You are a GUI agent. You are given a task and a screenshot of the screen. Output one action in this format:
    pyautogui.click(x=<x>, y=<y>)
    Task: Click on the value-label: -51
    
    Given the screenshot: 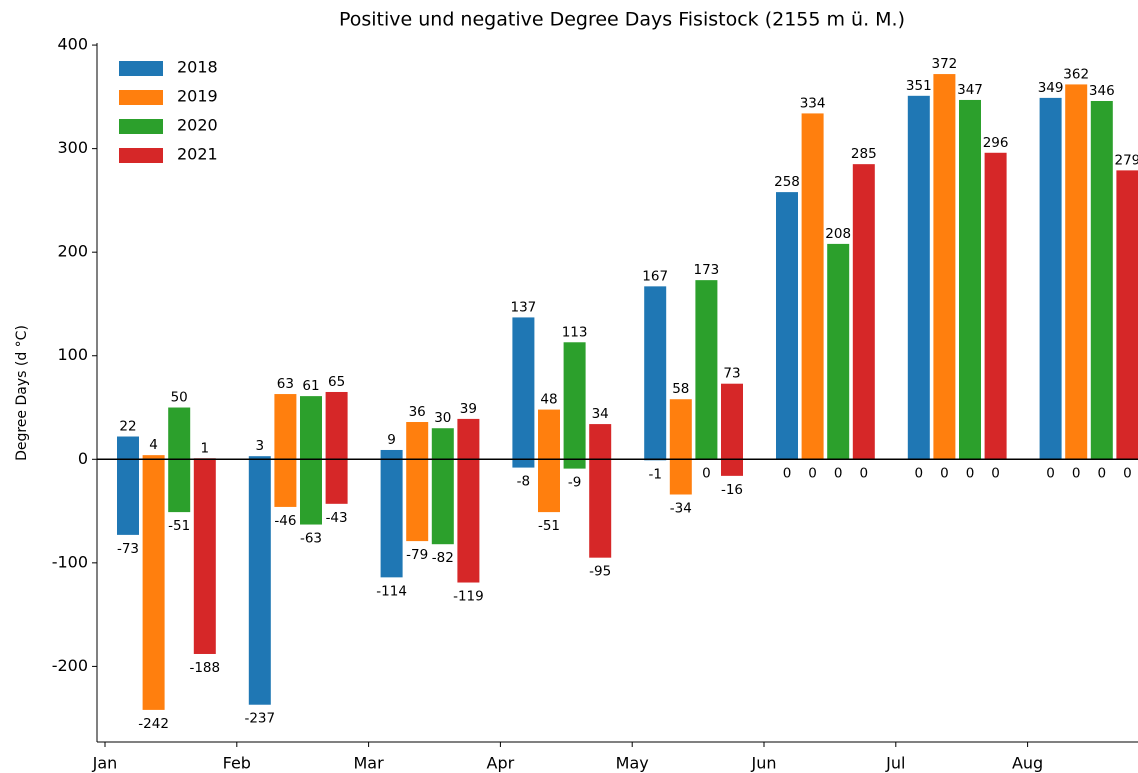 What is the action you would take?
    pyautogui.click(x=179, y=526)
    